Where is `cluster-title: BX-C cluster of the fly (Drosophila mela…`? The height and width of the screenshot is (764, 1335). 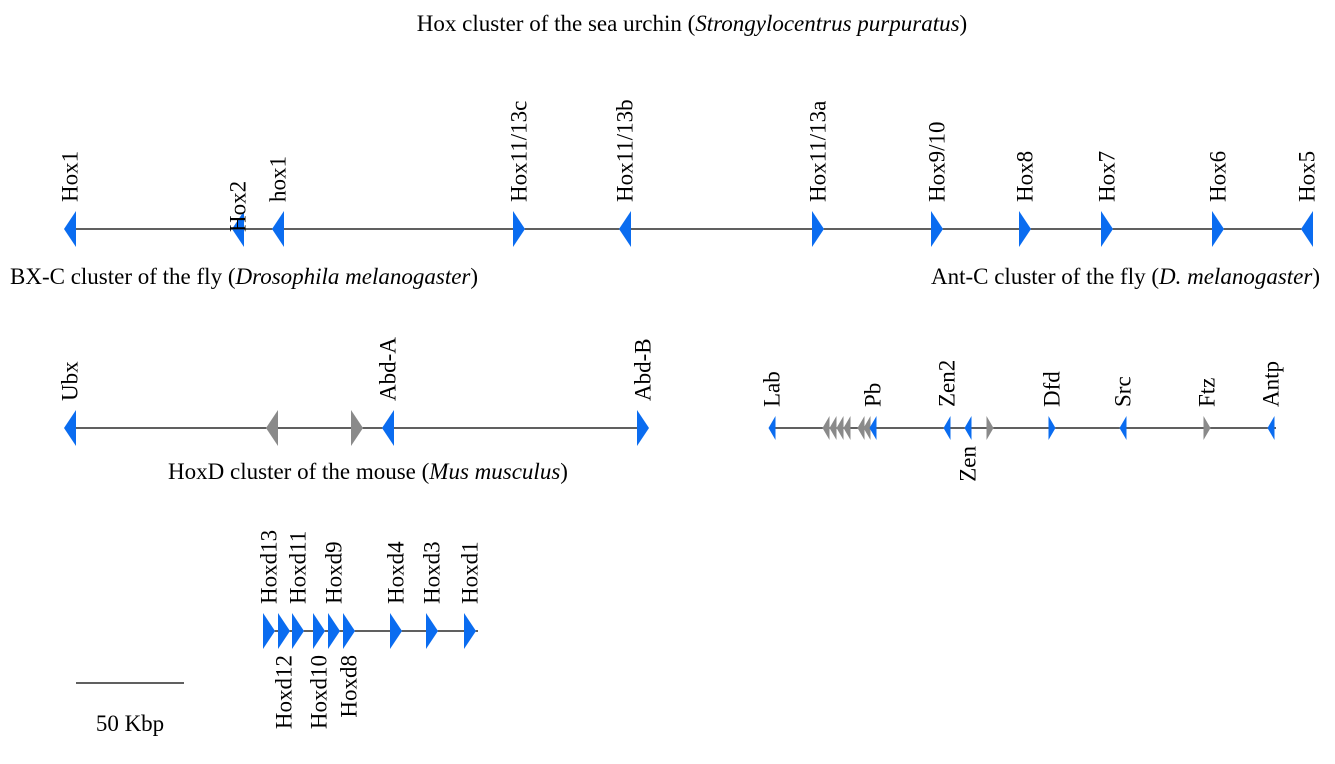 cluster-title: BX-C cluster of the fly (Drosophila mela… is located at coordinates (244, 276).